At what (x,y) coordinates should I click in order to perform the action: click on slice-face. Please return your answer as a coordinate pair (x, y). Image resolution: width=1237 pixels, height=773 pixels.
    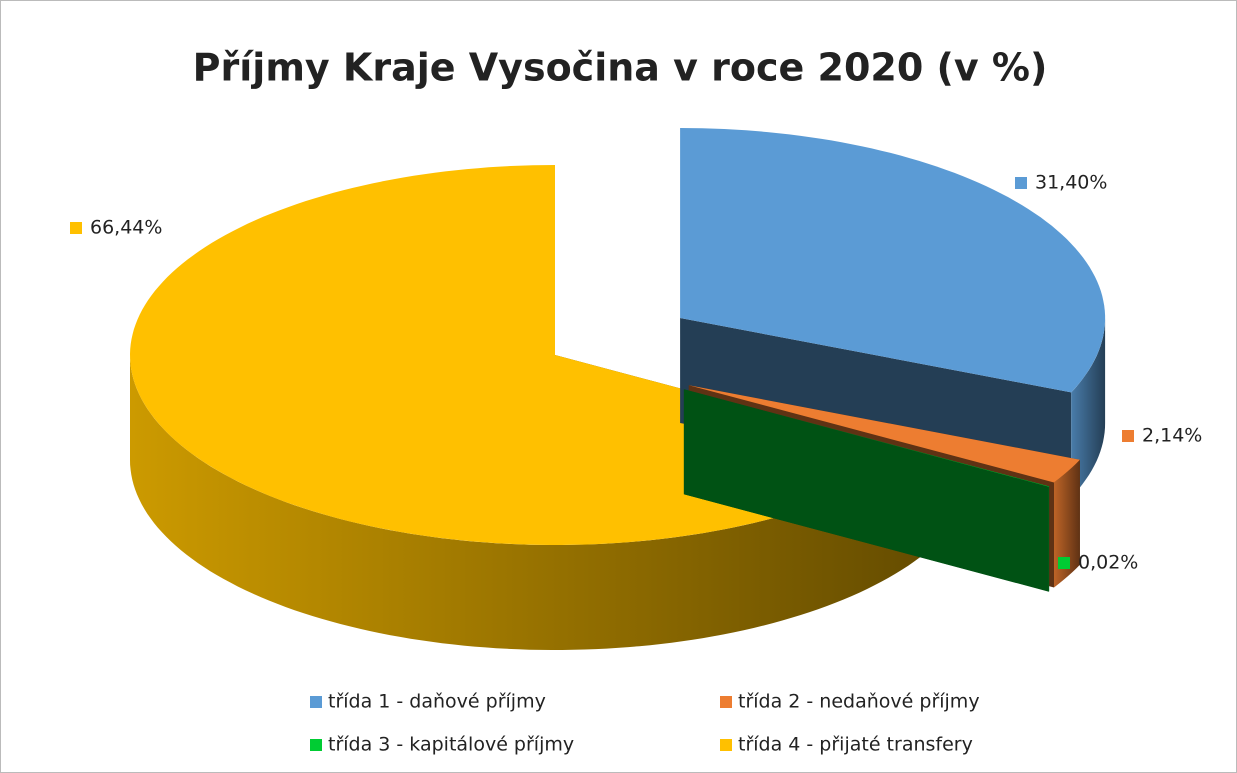
    Looking at the image, I should click on (866, 490).